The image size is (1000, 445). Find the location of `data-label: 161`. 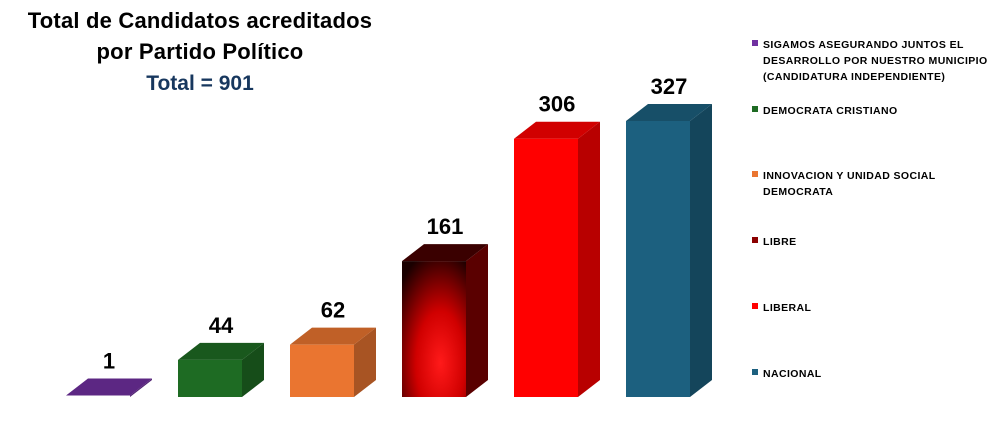

data-label: 161 is located at coordinates (445, 226).